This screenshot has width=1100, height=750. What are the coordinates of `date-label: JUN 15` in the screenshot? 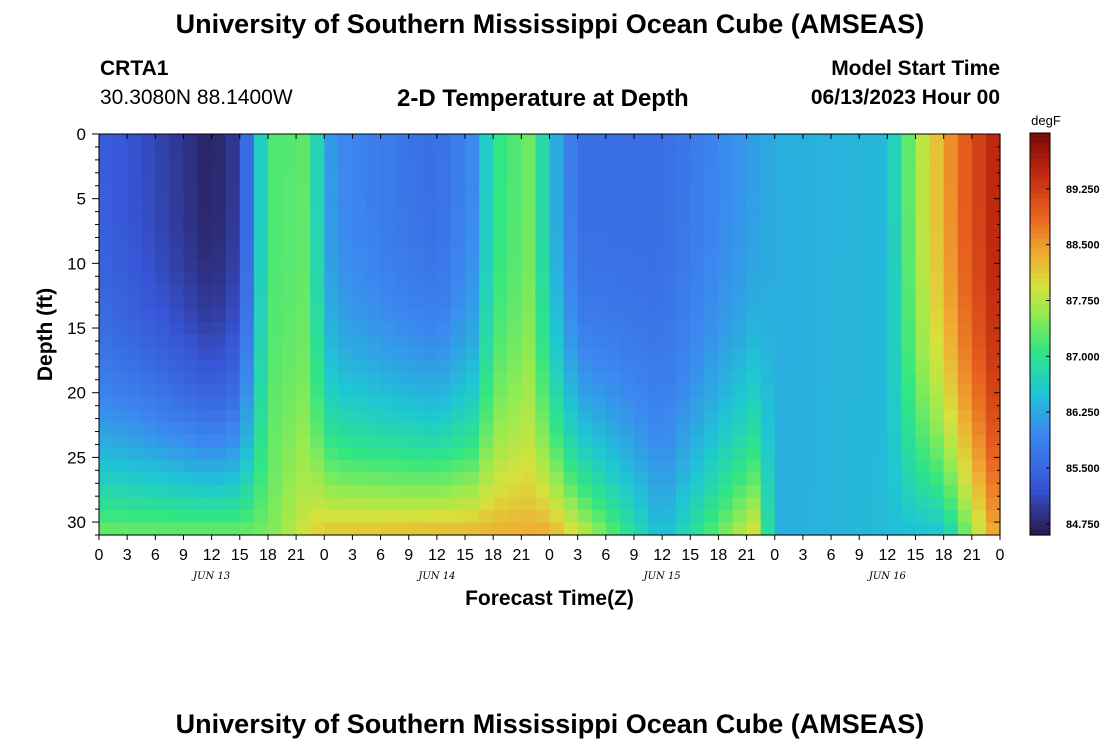 It's located at (661, 576).